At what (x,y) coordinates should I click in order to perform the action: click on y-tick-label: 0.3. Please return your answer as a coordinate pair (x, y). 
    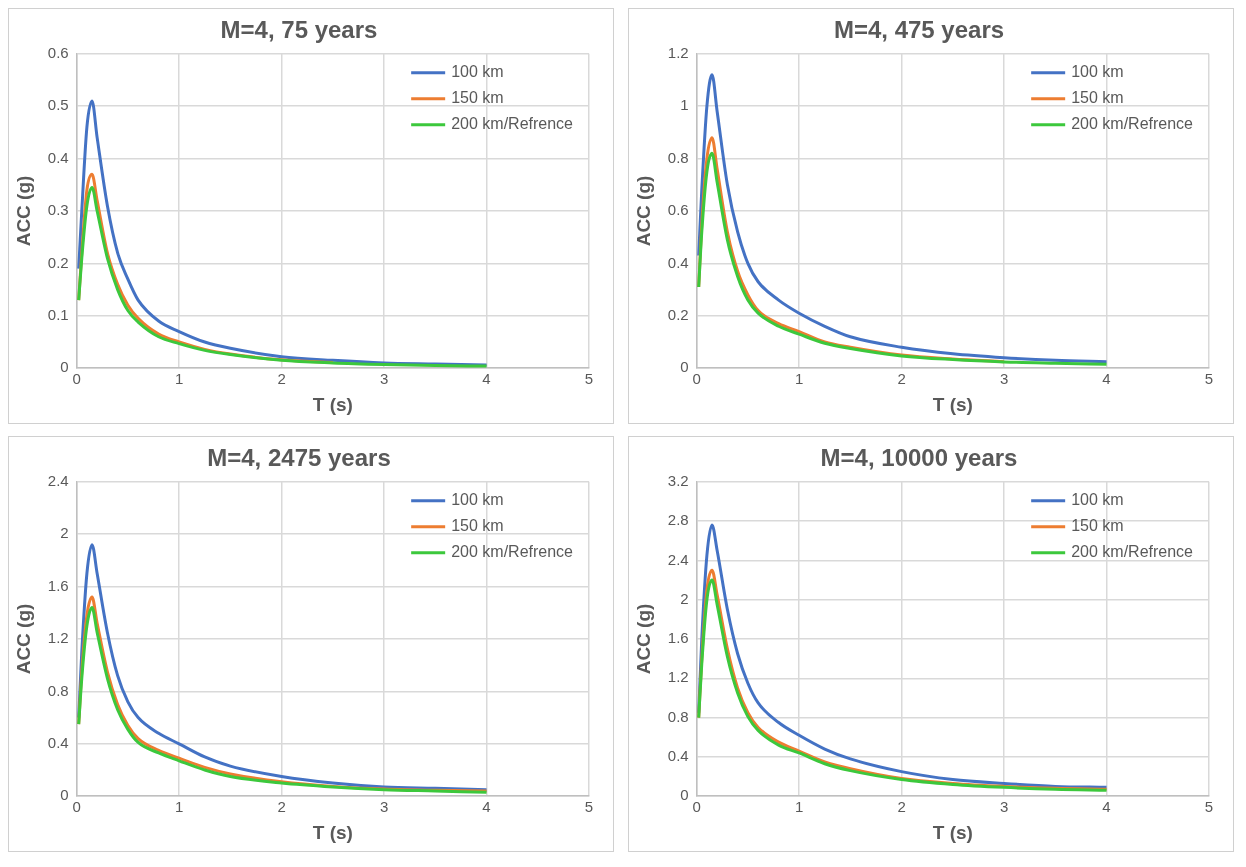
    Looking at the image, I should click on (58, 210).